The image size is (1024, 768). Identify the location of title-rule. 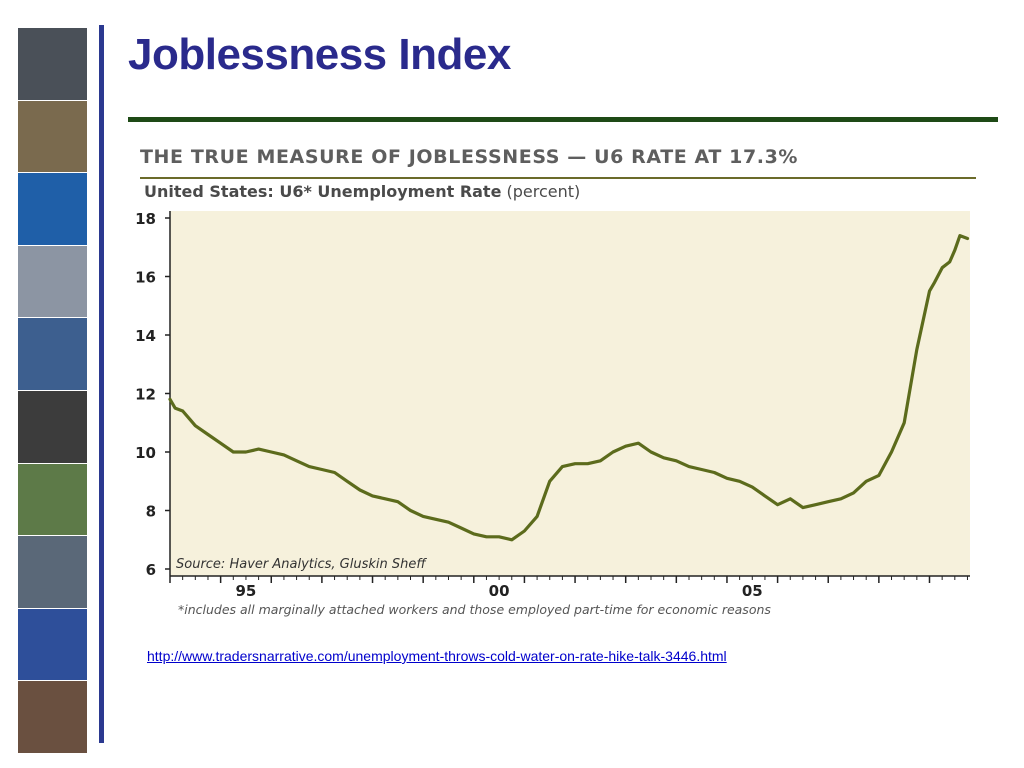
(563, 119).